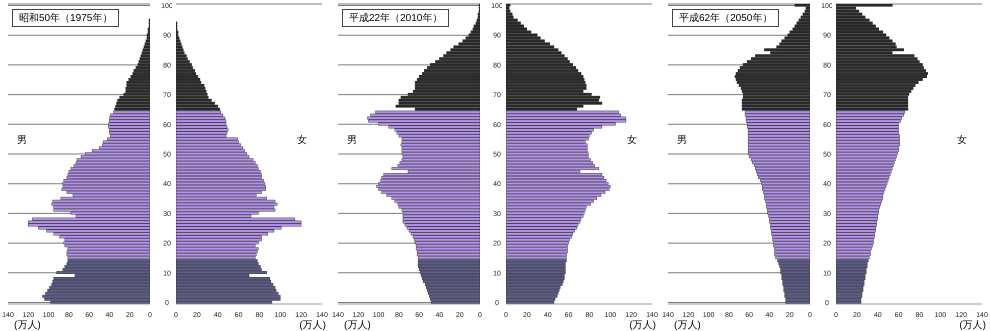 This screenshot has width=990, height=331. I want to click on text: 平成62年（2050年）, so click(726, 18).